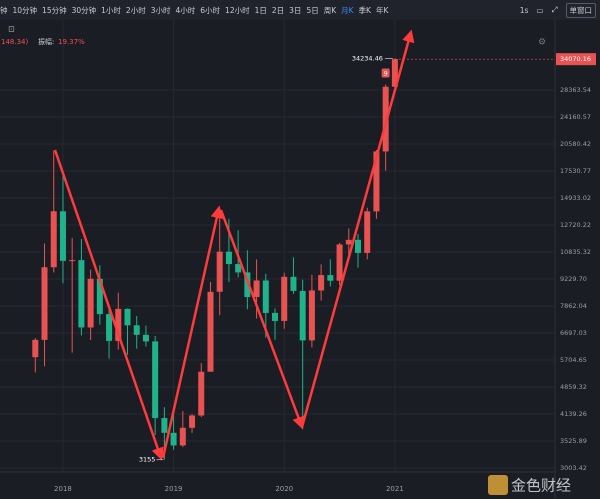 The image size is (600, 499). I want to click on settings-icon: ⚙, so click(542, 43).